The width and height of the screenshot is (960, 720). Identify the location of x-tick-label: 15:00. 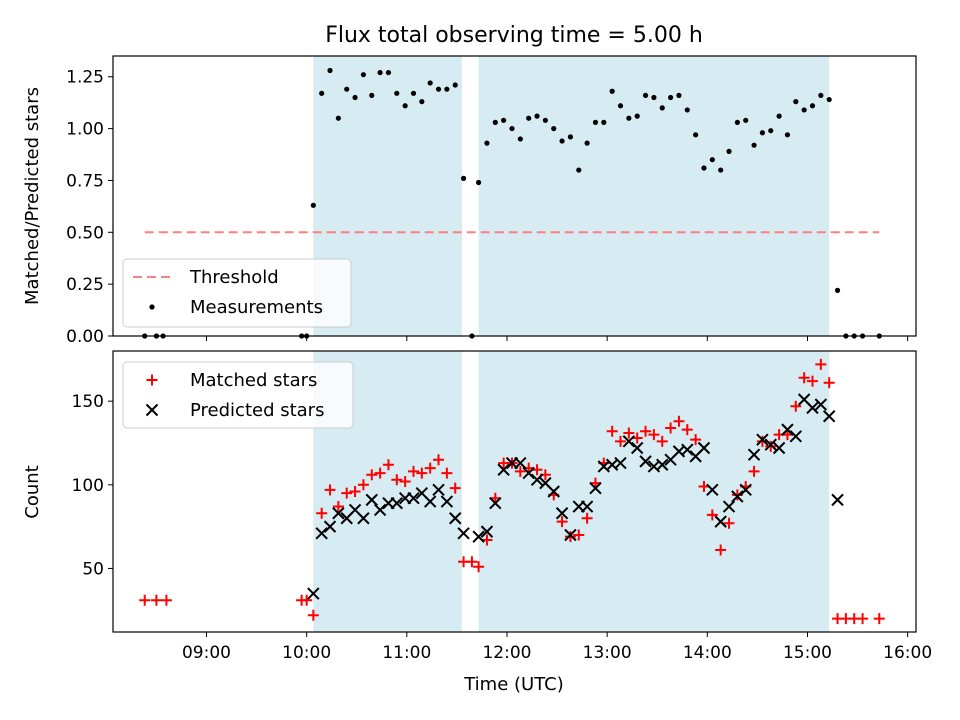
(807, 653).